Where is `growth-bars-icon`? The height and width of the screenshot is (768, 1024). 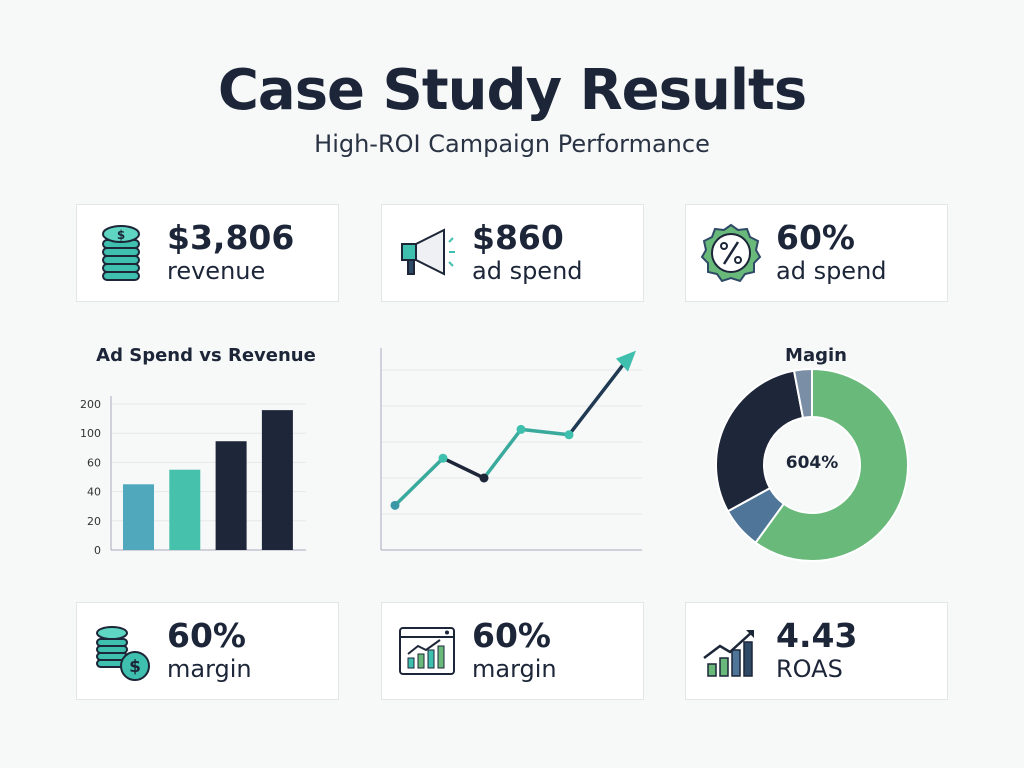
growth-bars-icon is located at coordinates (728, 653).